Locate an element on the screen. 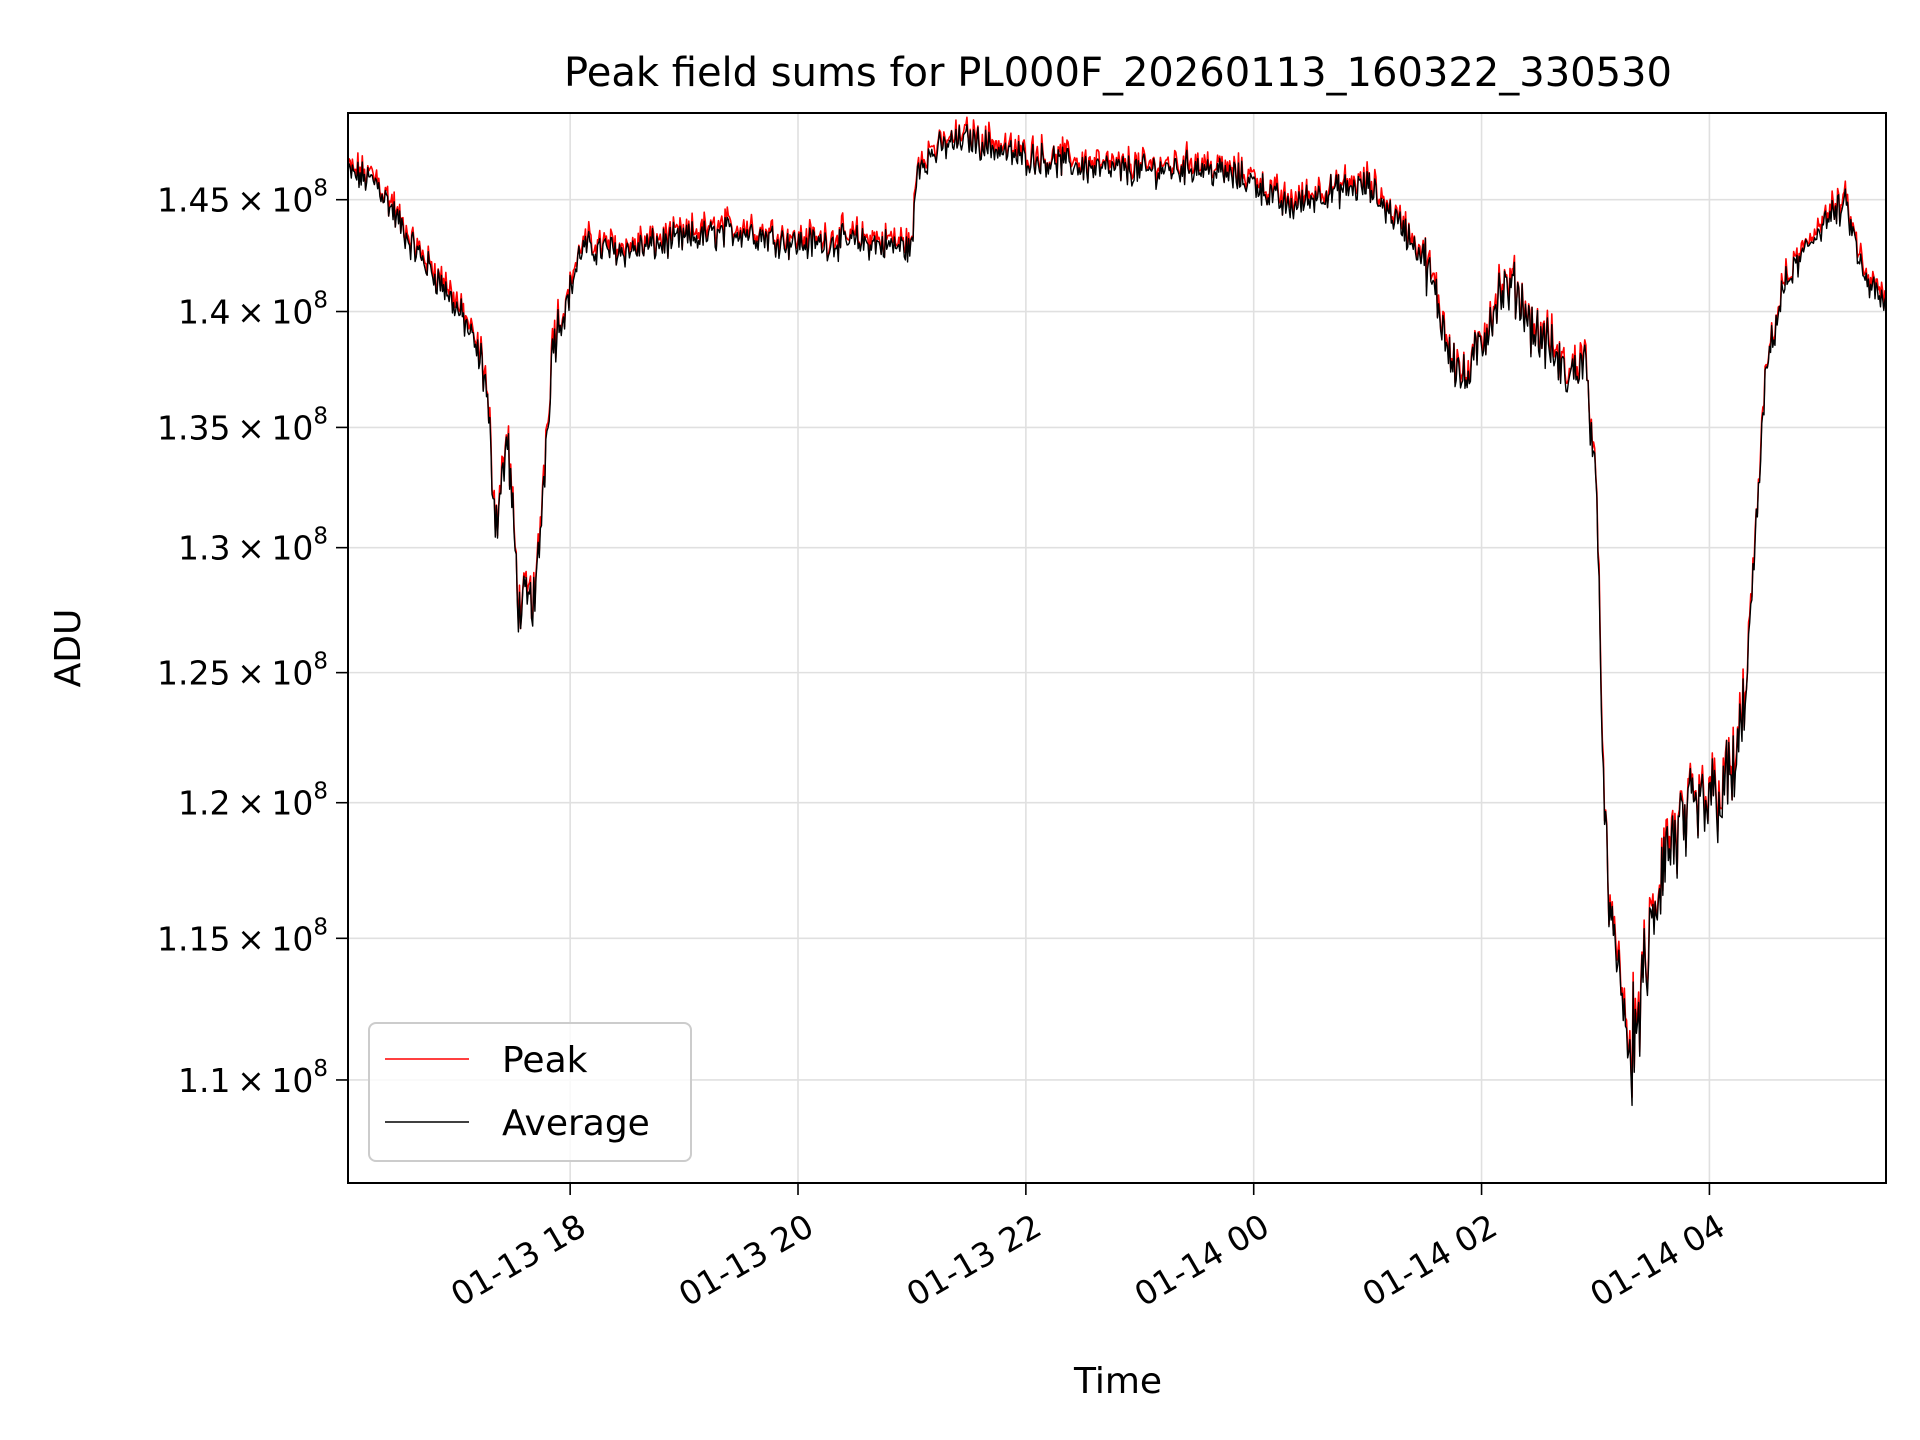 The height and width of the screenshot is (1440, 1920). y-tick-label: 1.45 × 108 is located at coordinates (242, 198).